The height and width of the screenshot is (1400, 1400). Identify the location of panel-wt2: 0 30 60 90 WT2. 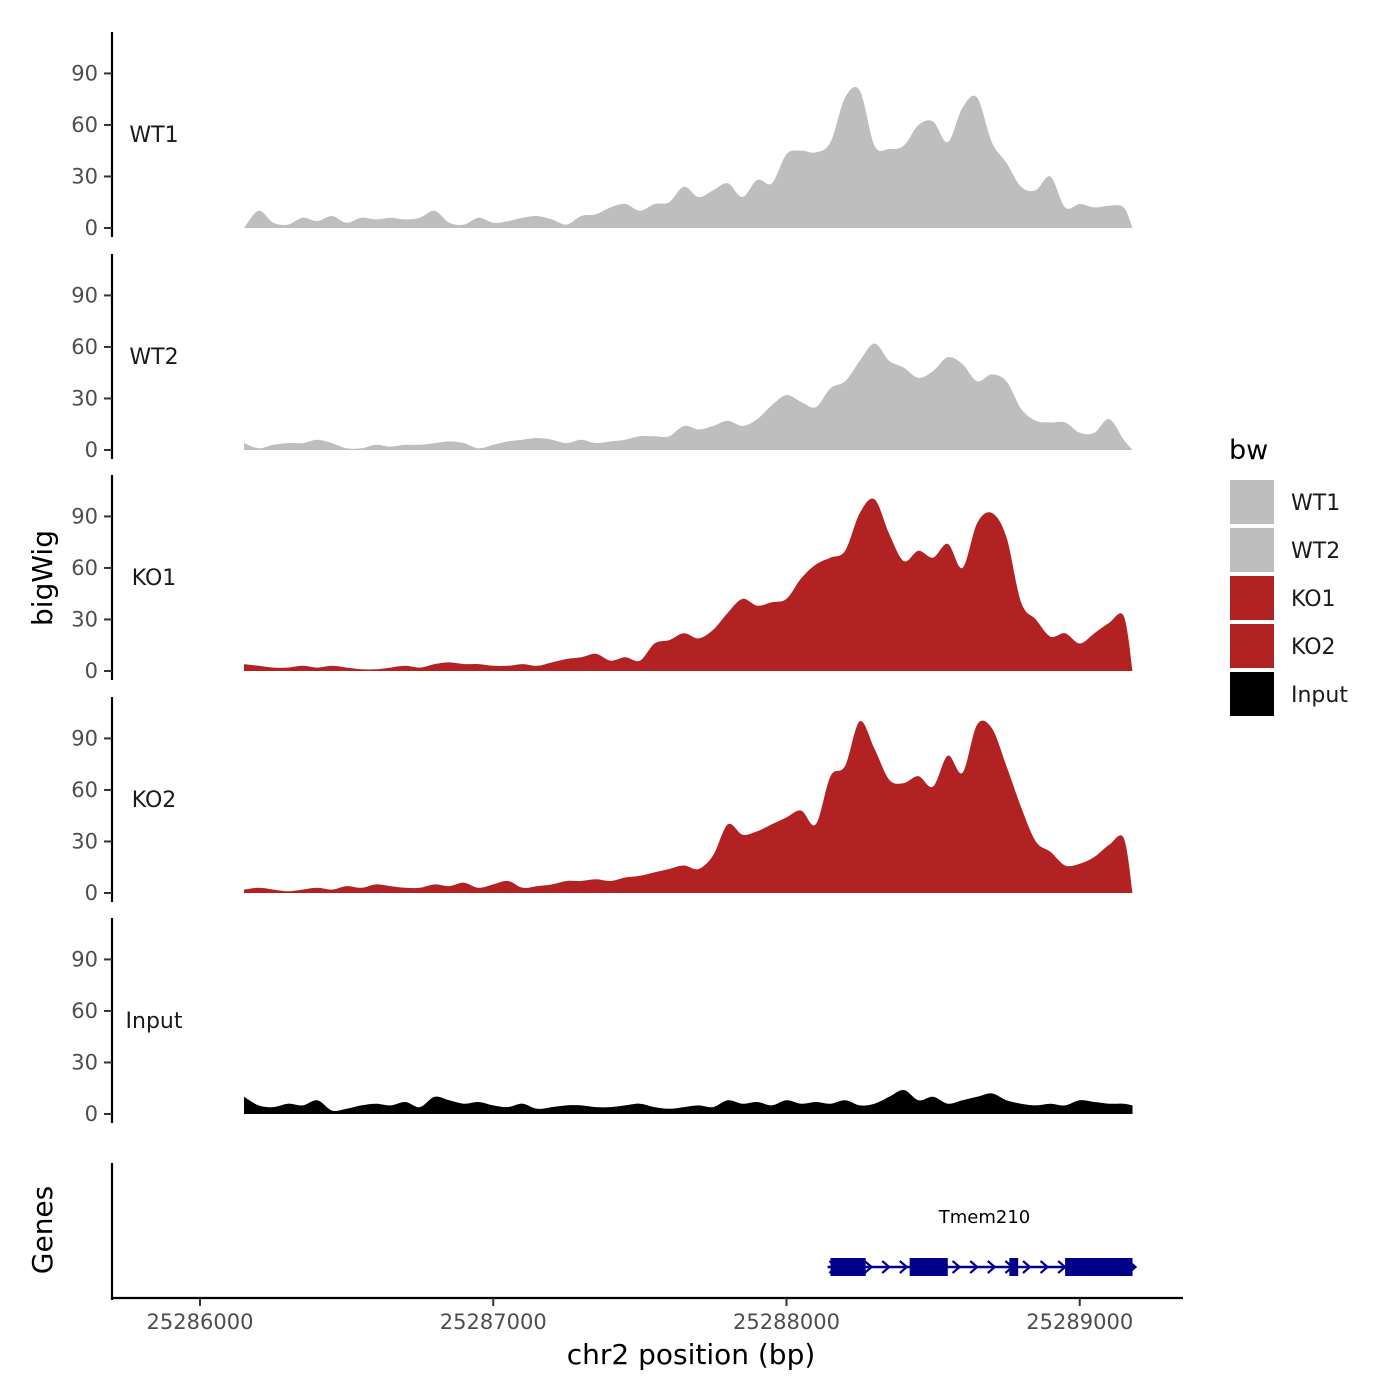
(602, 358).